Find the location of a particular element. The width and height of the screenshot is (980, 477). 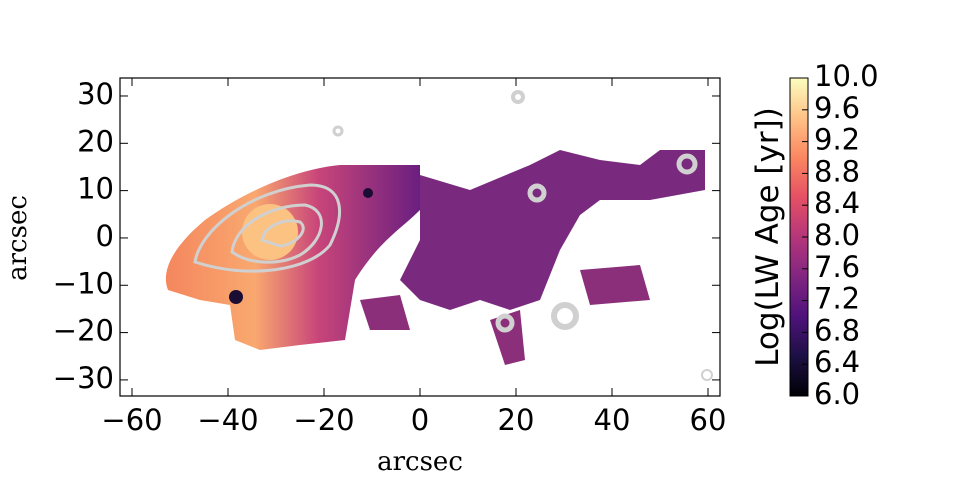

colorbar-tick-label: 9.6 is located at coordinates (837, 108).